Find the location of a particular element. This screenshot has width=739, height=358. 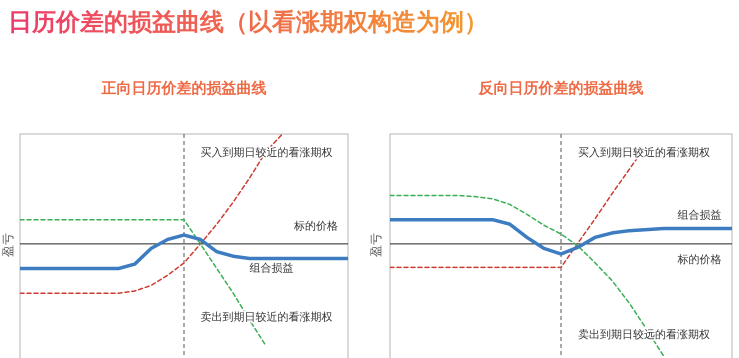

chart-title: 日历价差的损益曲线（以看涨期权构造为例） is located at coordinates (248, 22).